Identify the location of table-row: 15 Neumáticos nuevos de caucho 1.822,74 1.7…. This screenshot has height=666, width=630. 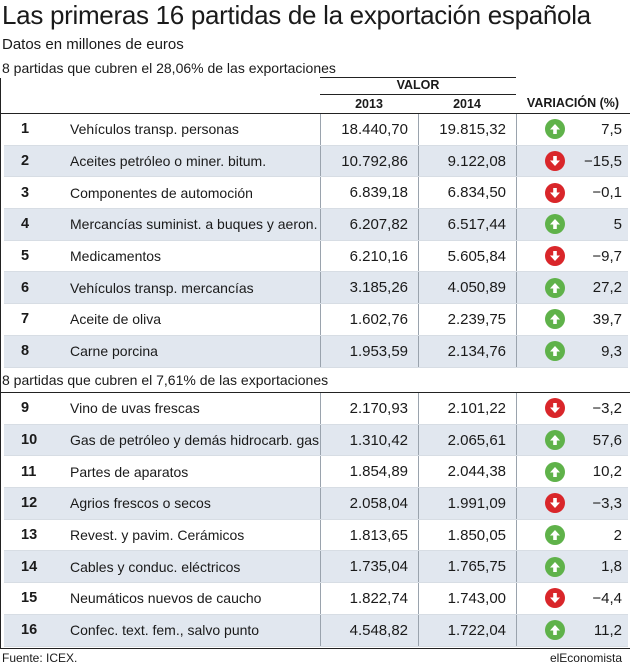
(316, 599).